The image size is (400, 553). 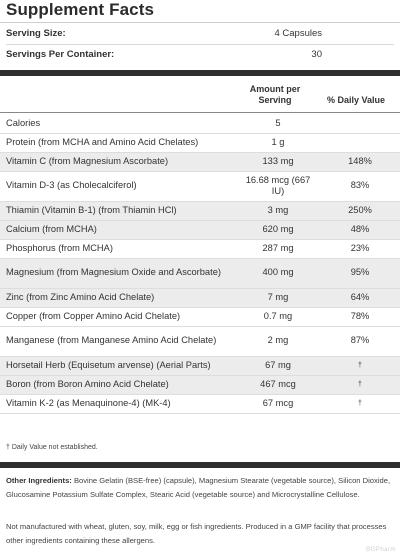 I want to click on nutrient-amount: 467 mcg, so click(x=278, y=385).